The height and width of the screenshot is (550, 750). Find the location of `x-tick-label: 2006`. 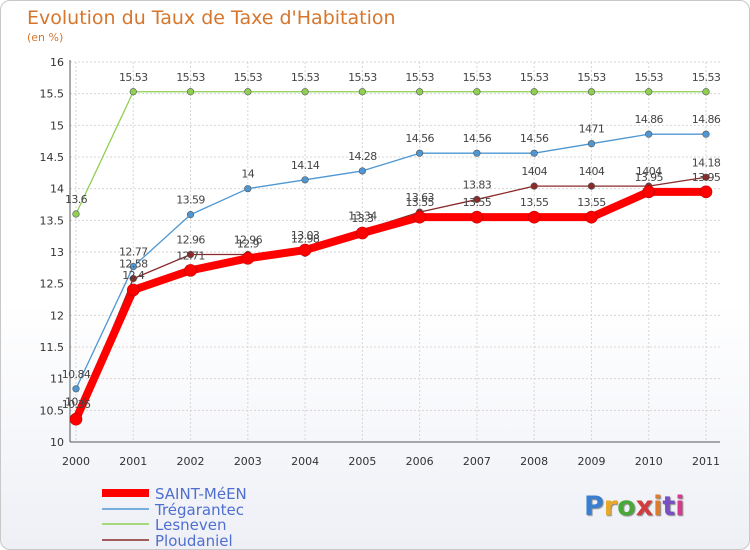

x-tick-label: 2006 is located at coordinates (420, 461).